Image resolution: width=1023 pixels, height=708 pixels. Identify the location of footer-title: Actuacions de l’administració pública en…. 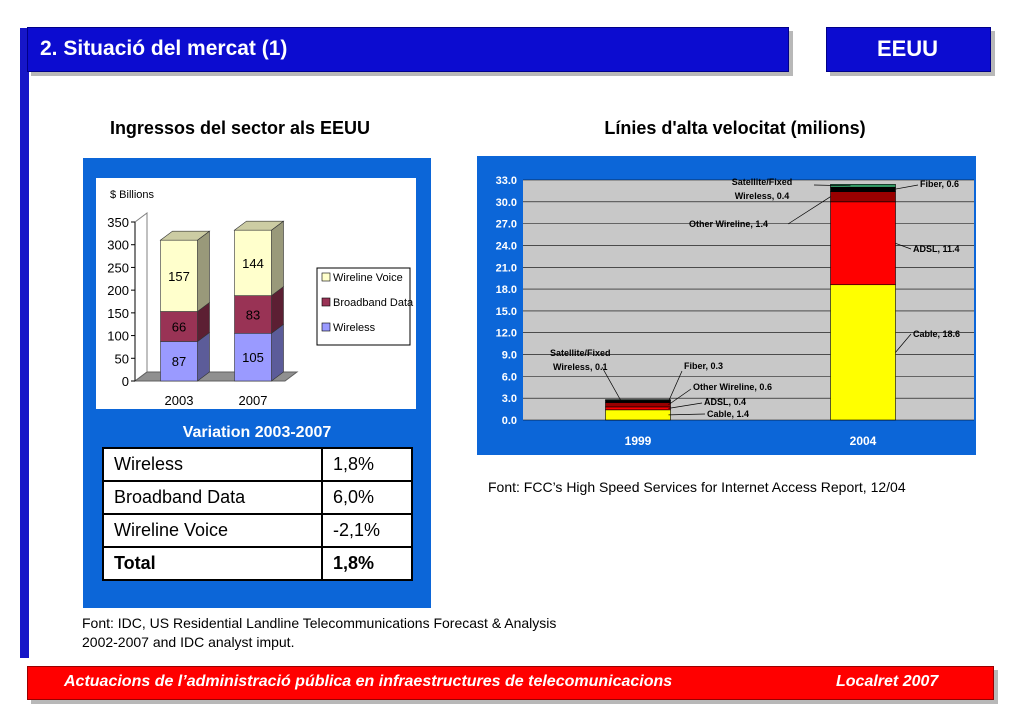
(368, 681).